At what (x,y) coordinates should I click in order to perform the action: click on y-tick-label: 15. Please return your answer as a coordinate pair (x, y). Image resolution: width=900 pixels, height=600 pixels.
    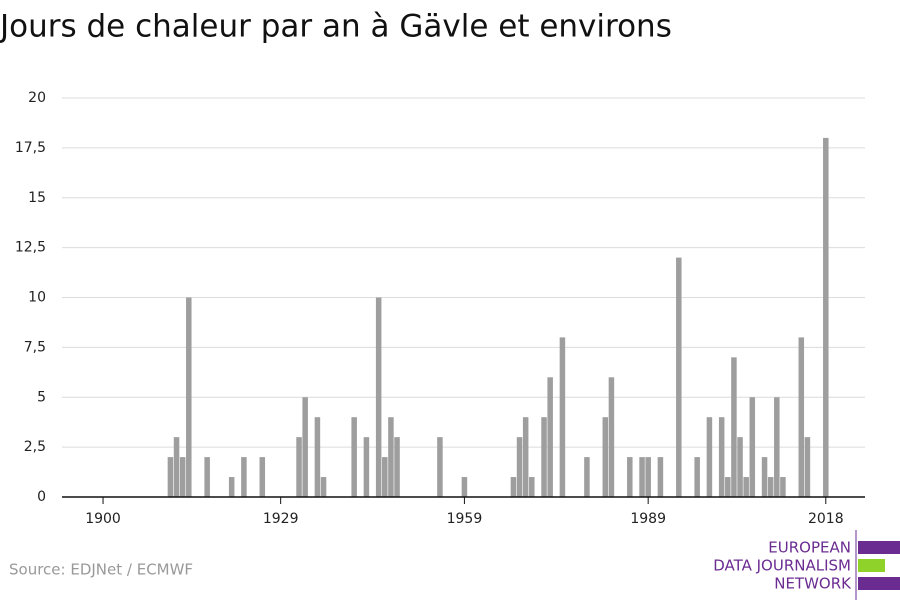
    Looking at the image, I should click on (37, 198).